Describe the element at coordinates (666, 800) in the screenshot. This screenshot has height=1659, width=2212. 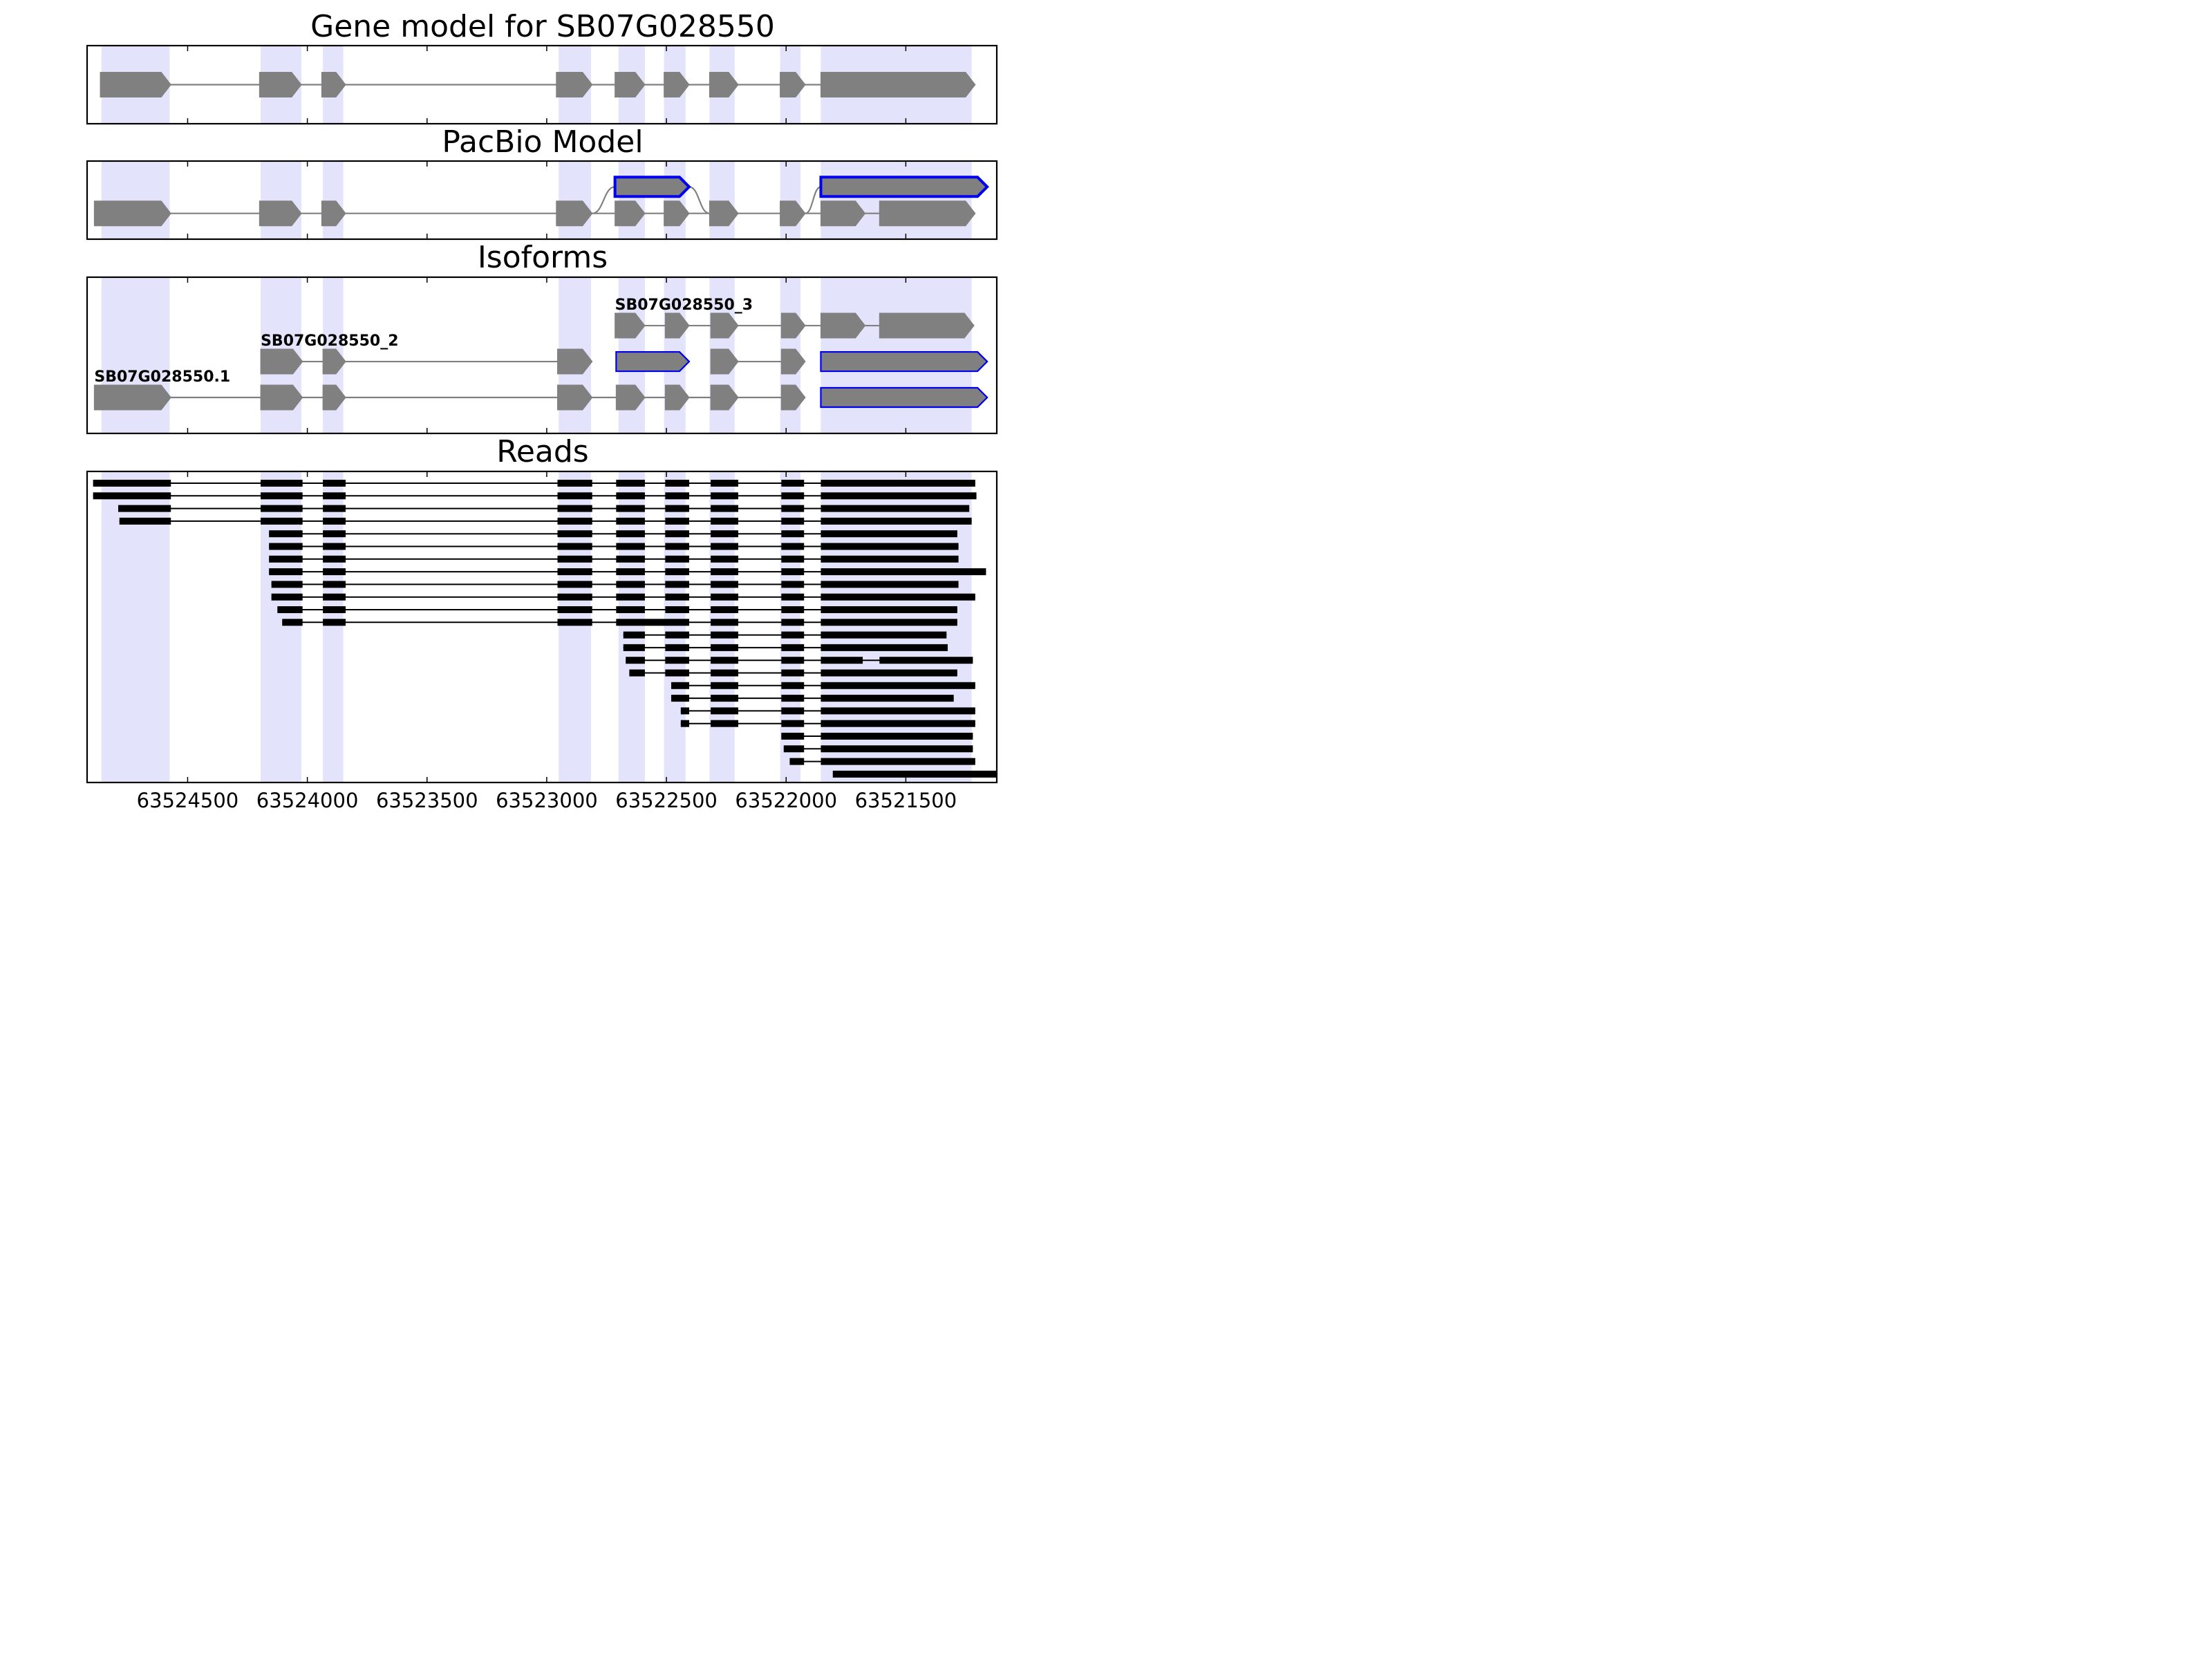
I see `x-tick-label: 63522500` at that location.